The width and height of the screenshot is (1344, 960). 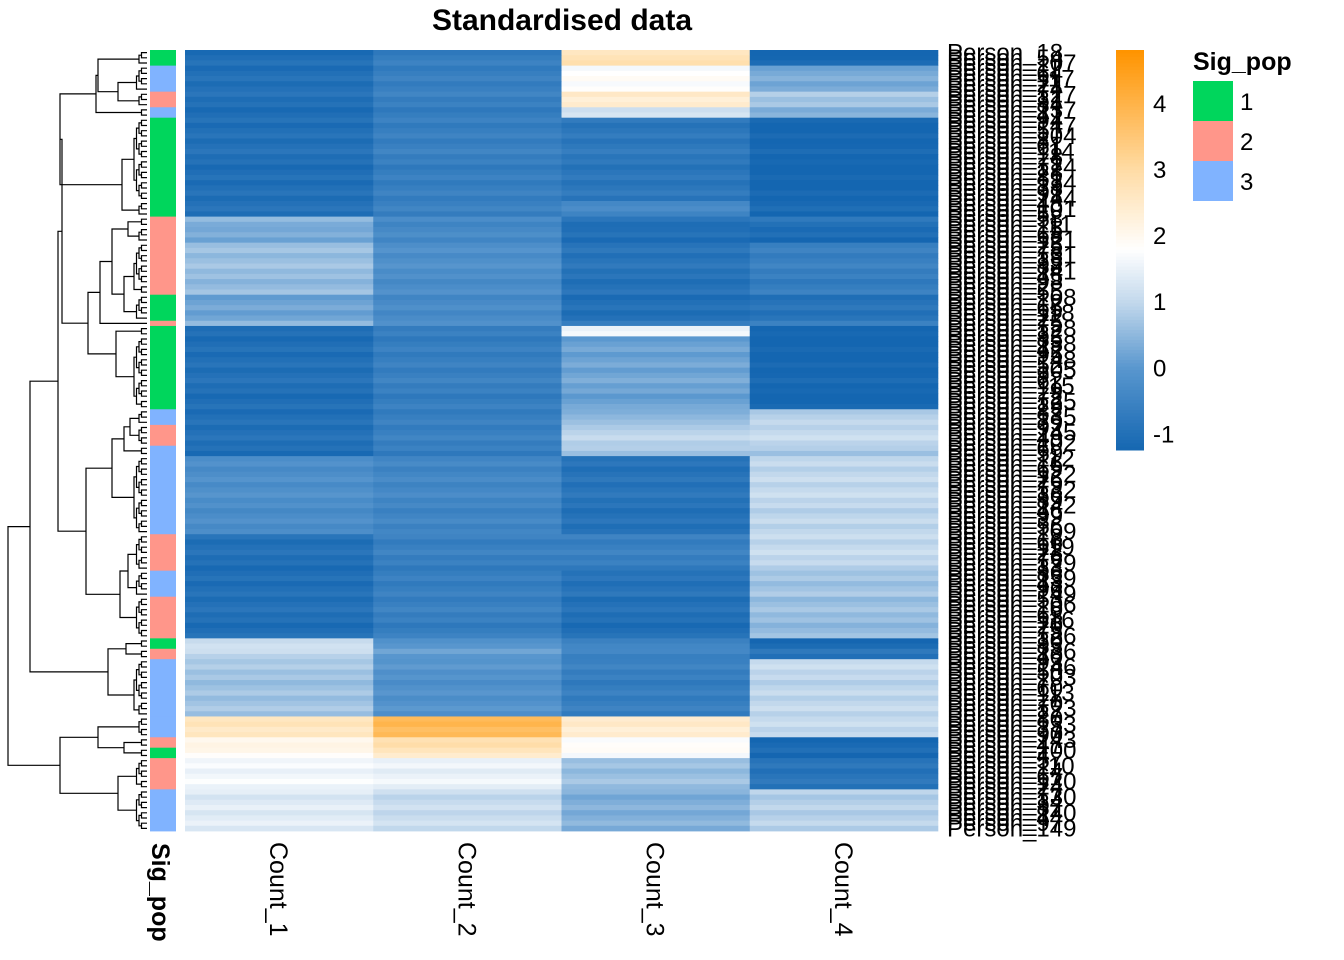 I want to click on row-label: Person_15, so click(x=1005, y=230).